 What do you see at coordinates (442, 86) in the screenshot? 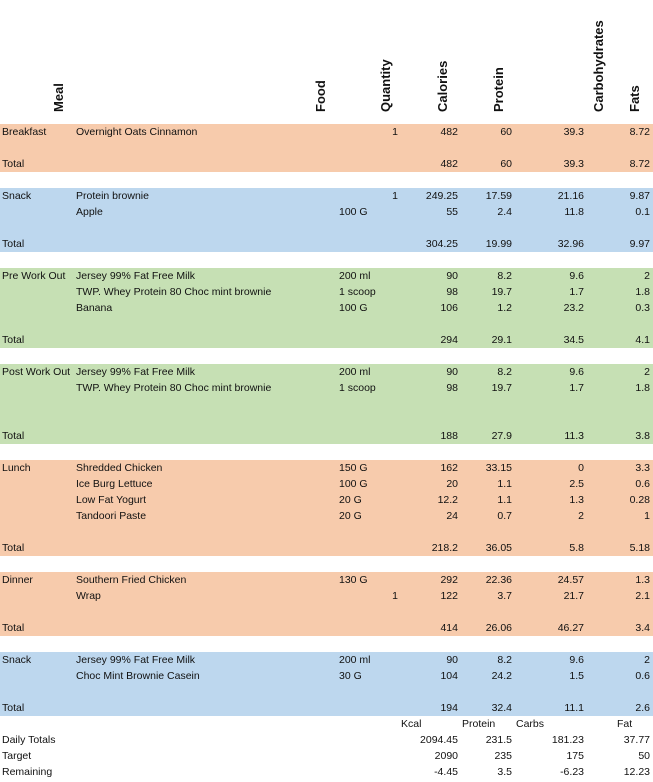
I see `calories-header: Calories` at bounding box center [442, 86].